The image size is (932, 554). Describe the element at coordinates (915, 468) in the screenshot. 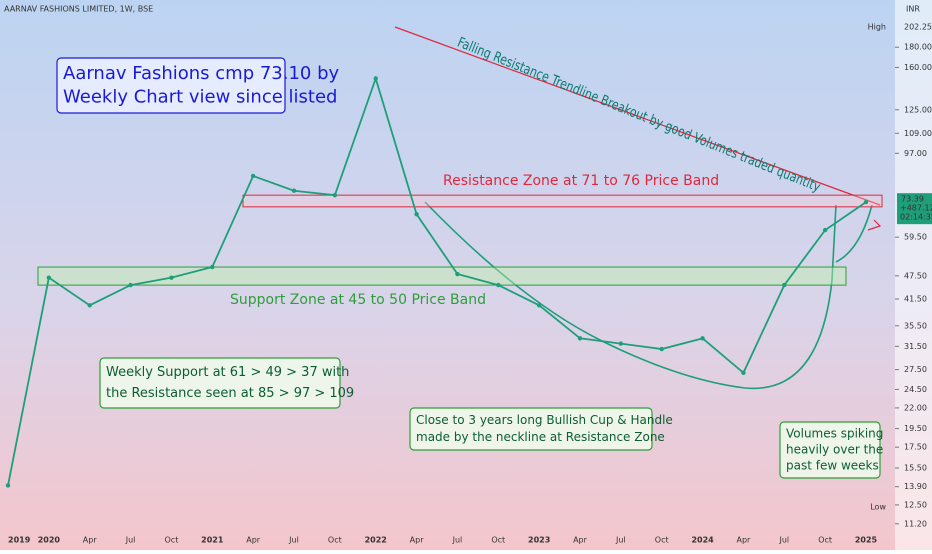

I see `y-tick-label: 15.50` at that location.